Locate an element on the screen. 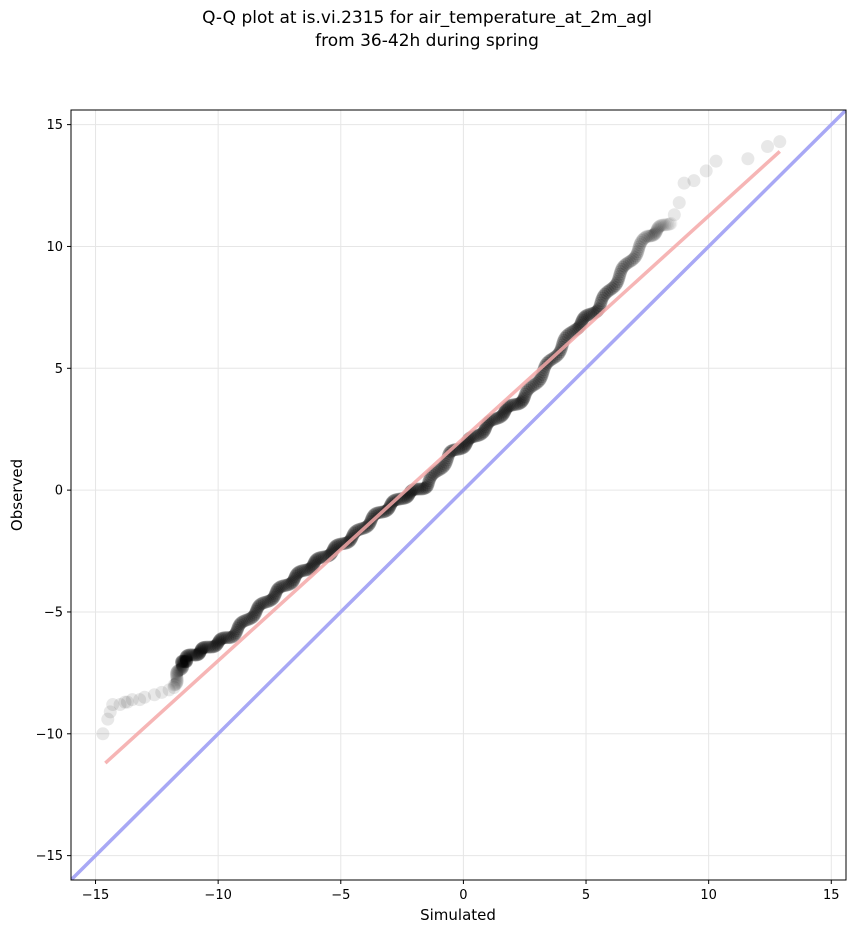  x-axis-label: Simulated is located at coordinates (458, 915).